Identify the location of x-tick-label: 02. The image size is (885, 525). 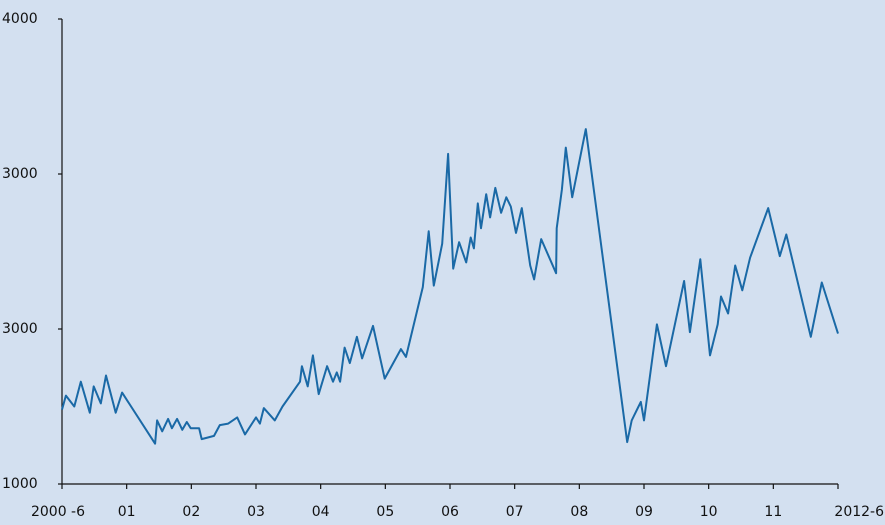
(191, 512).